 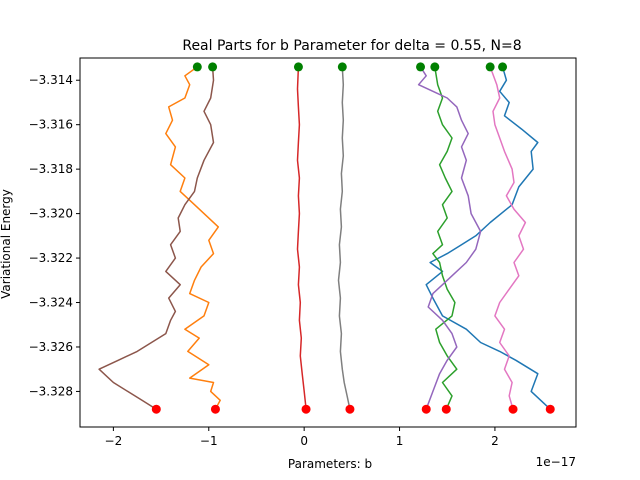 What do you see at coordinates (209, 441) in the screenshot?
I see `x-tick-label: −1` at bounding box center [209, 441].